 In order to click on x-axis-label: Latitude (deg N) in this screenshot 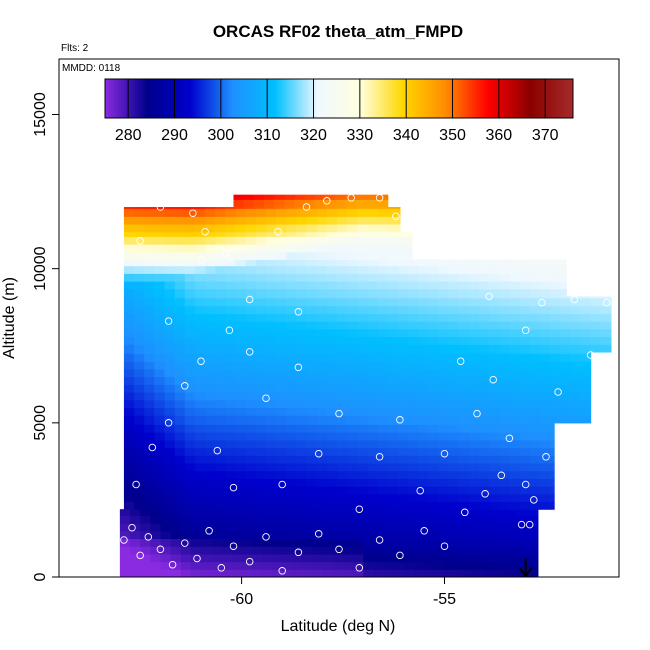, I will do `click(338, 626)`.